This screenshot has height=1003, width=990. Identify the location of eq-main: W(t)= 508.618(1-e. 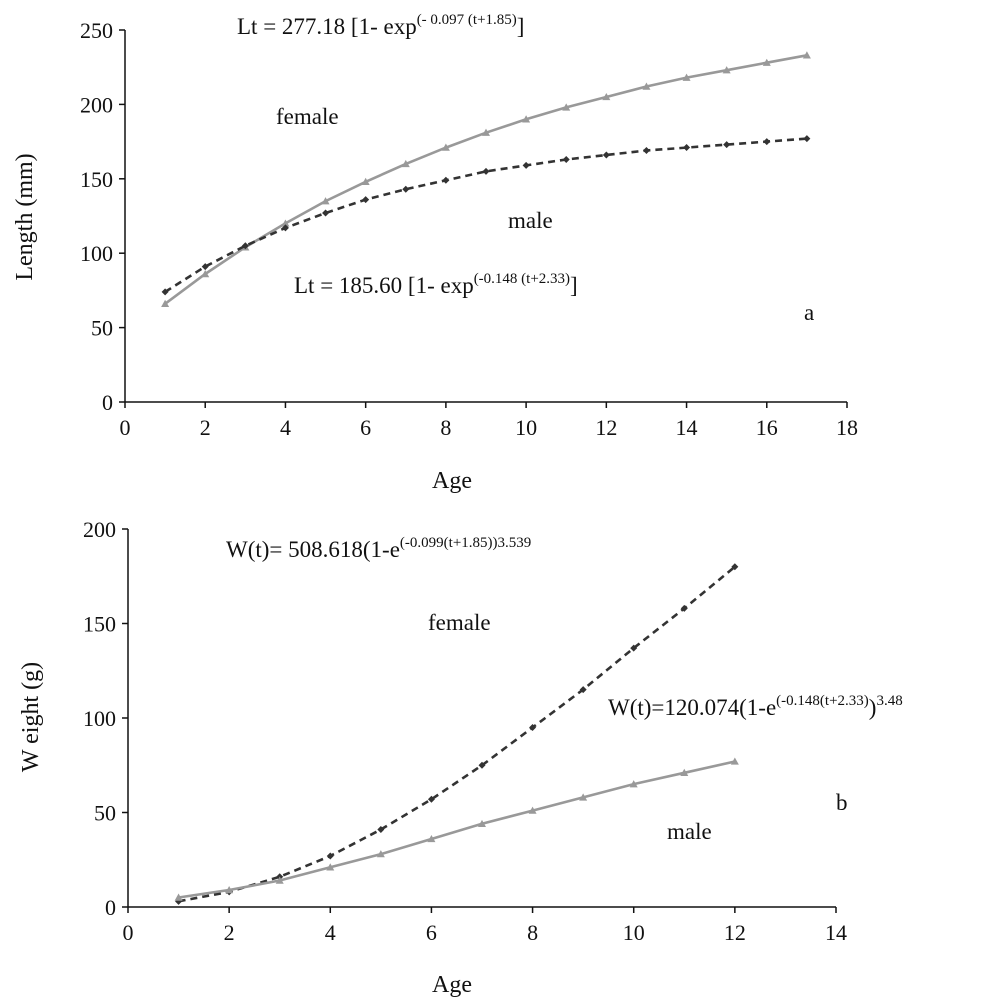
(313, 549).